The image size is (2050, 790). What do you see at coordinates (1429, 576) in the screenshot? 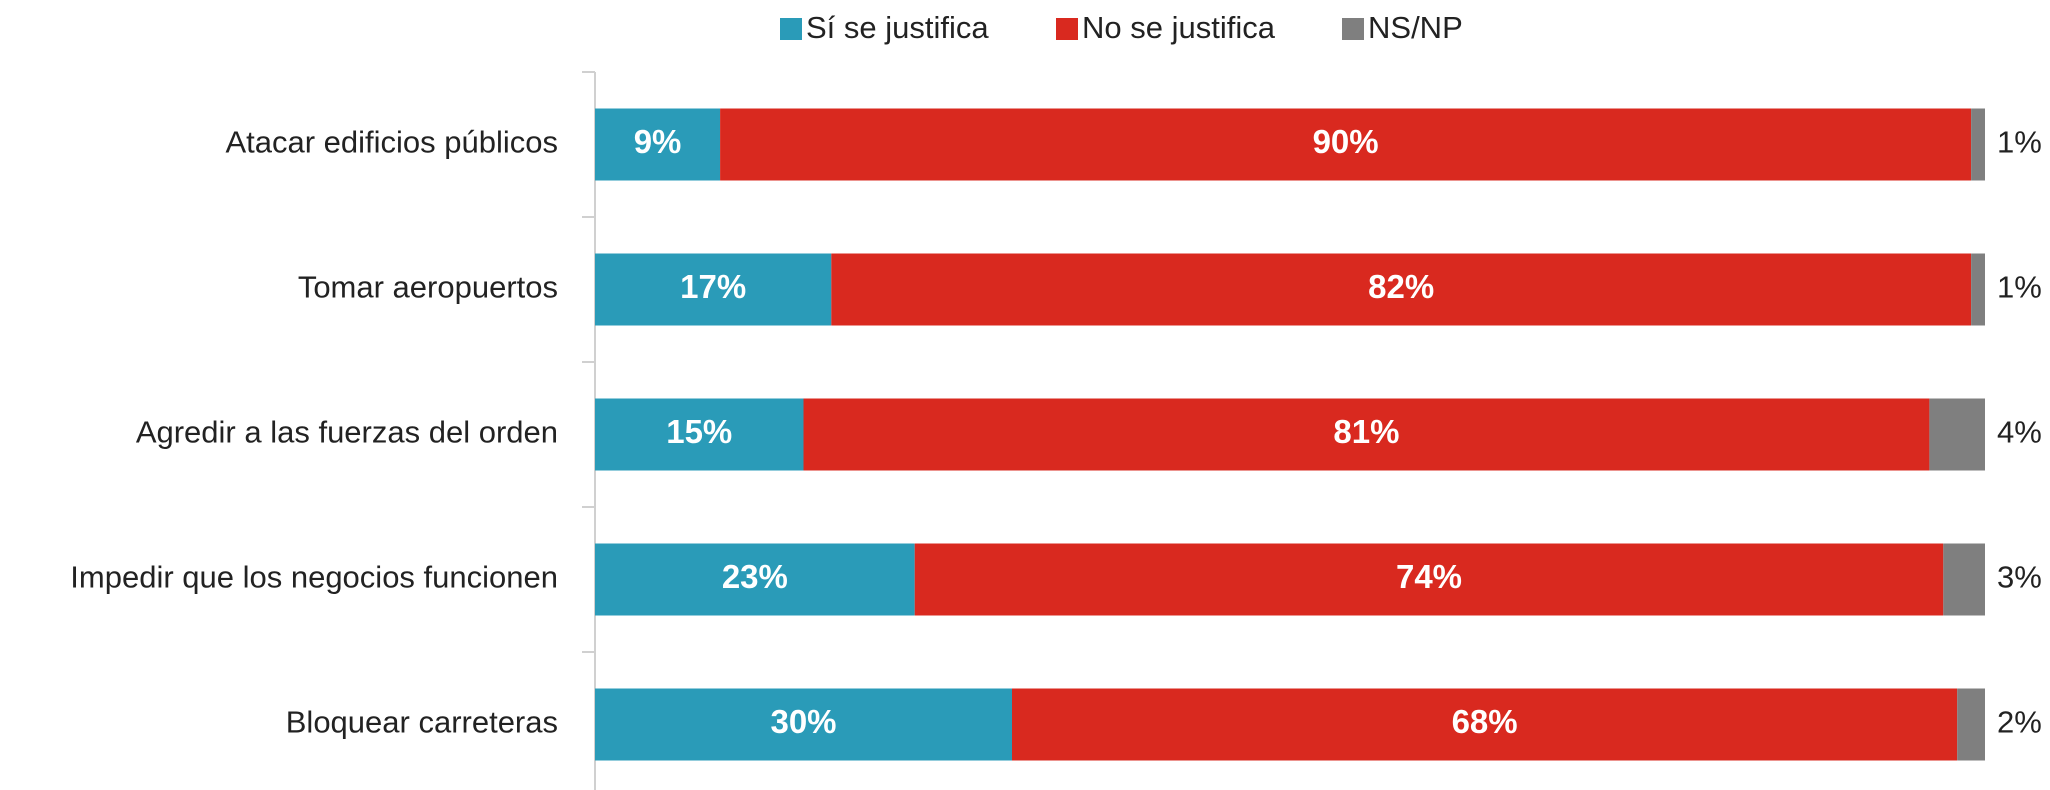
I see `value-label: 74%` at bounding box center [1429, 576].